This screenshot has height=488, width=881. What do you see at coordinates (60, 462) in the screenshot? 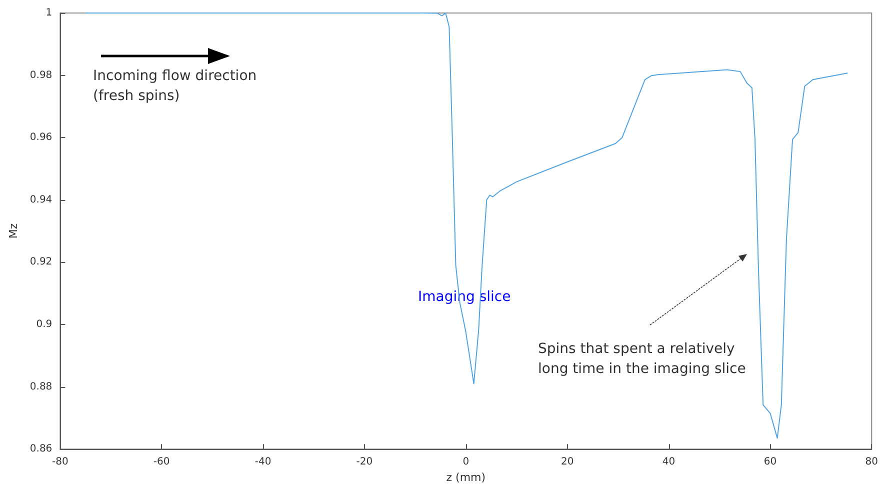
I see `x-tick-label: -80` at bounding box center [60, 462].